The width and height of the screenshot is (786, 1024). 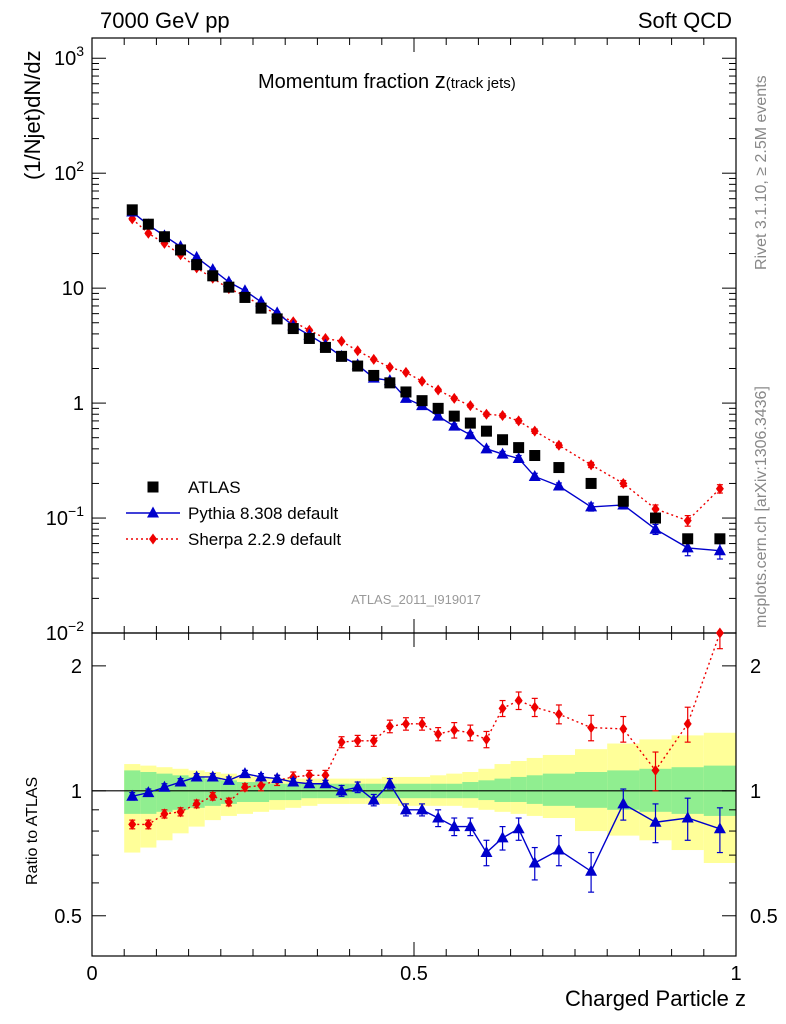 I want to click on top-y-tick-label: 10, so click(x=73, y=289).